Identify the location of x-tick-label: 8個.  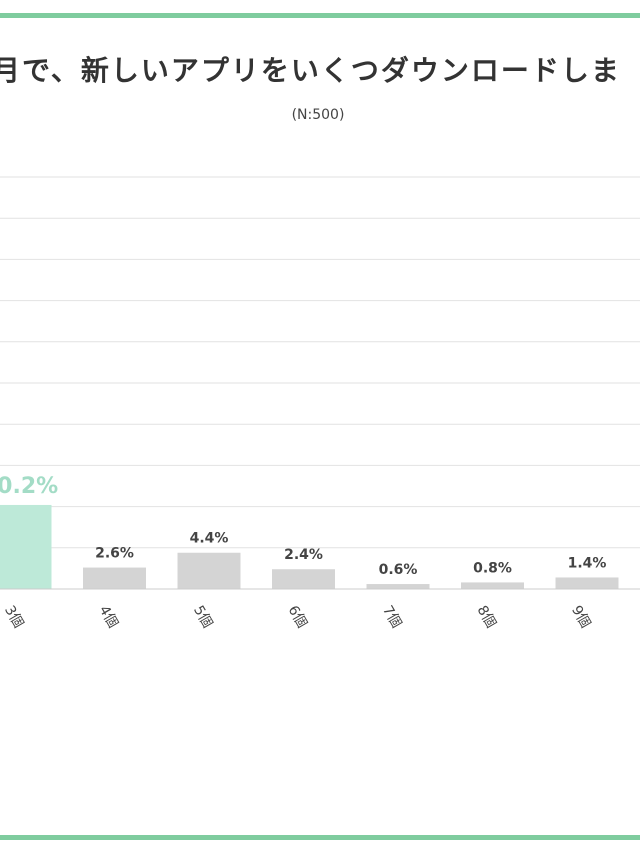
(486, 617).